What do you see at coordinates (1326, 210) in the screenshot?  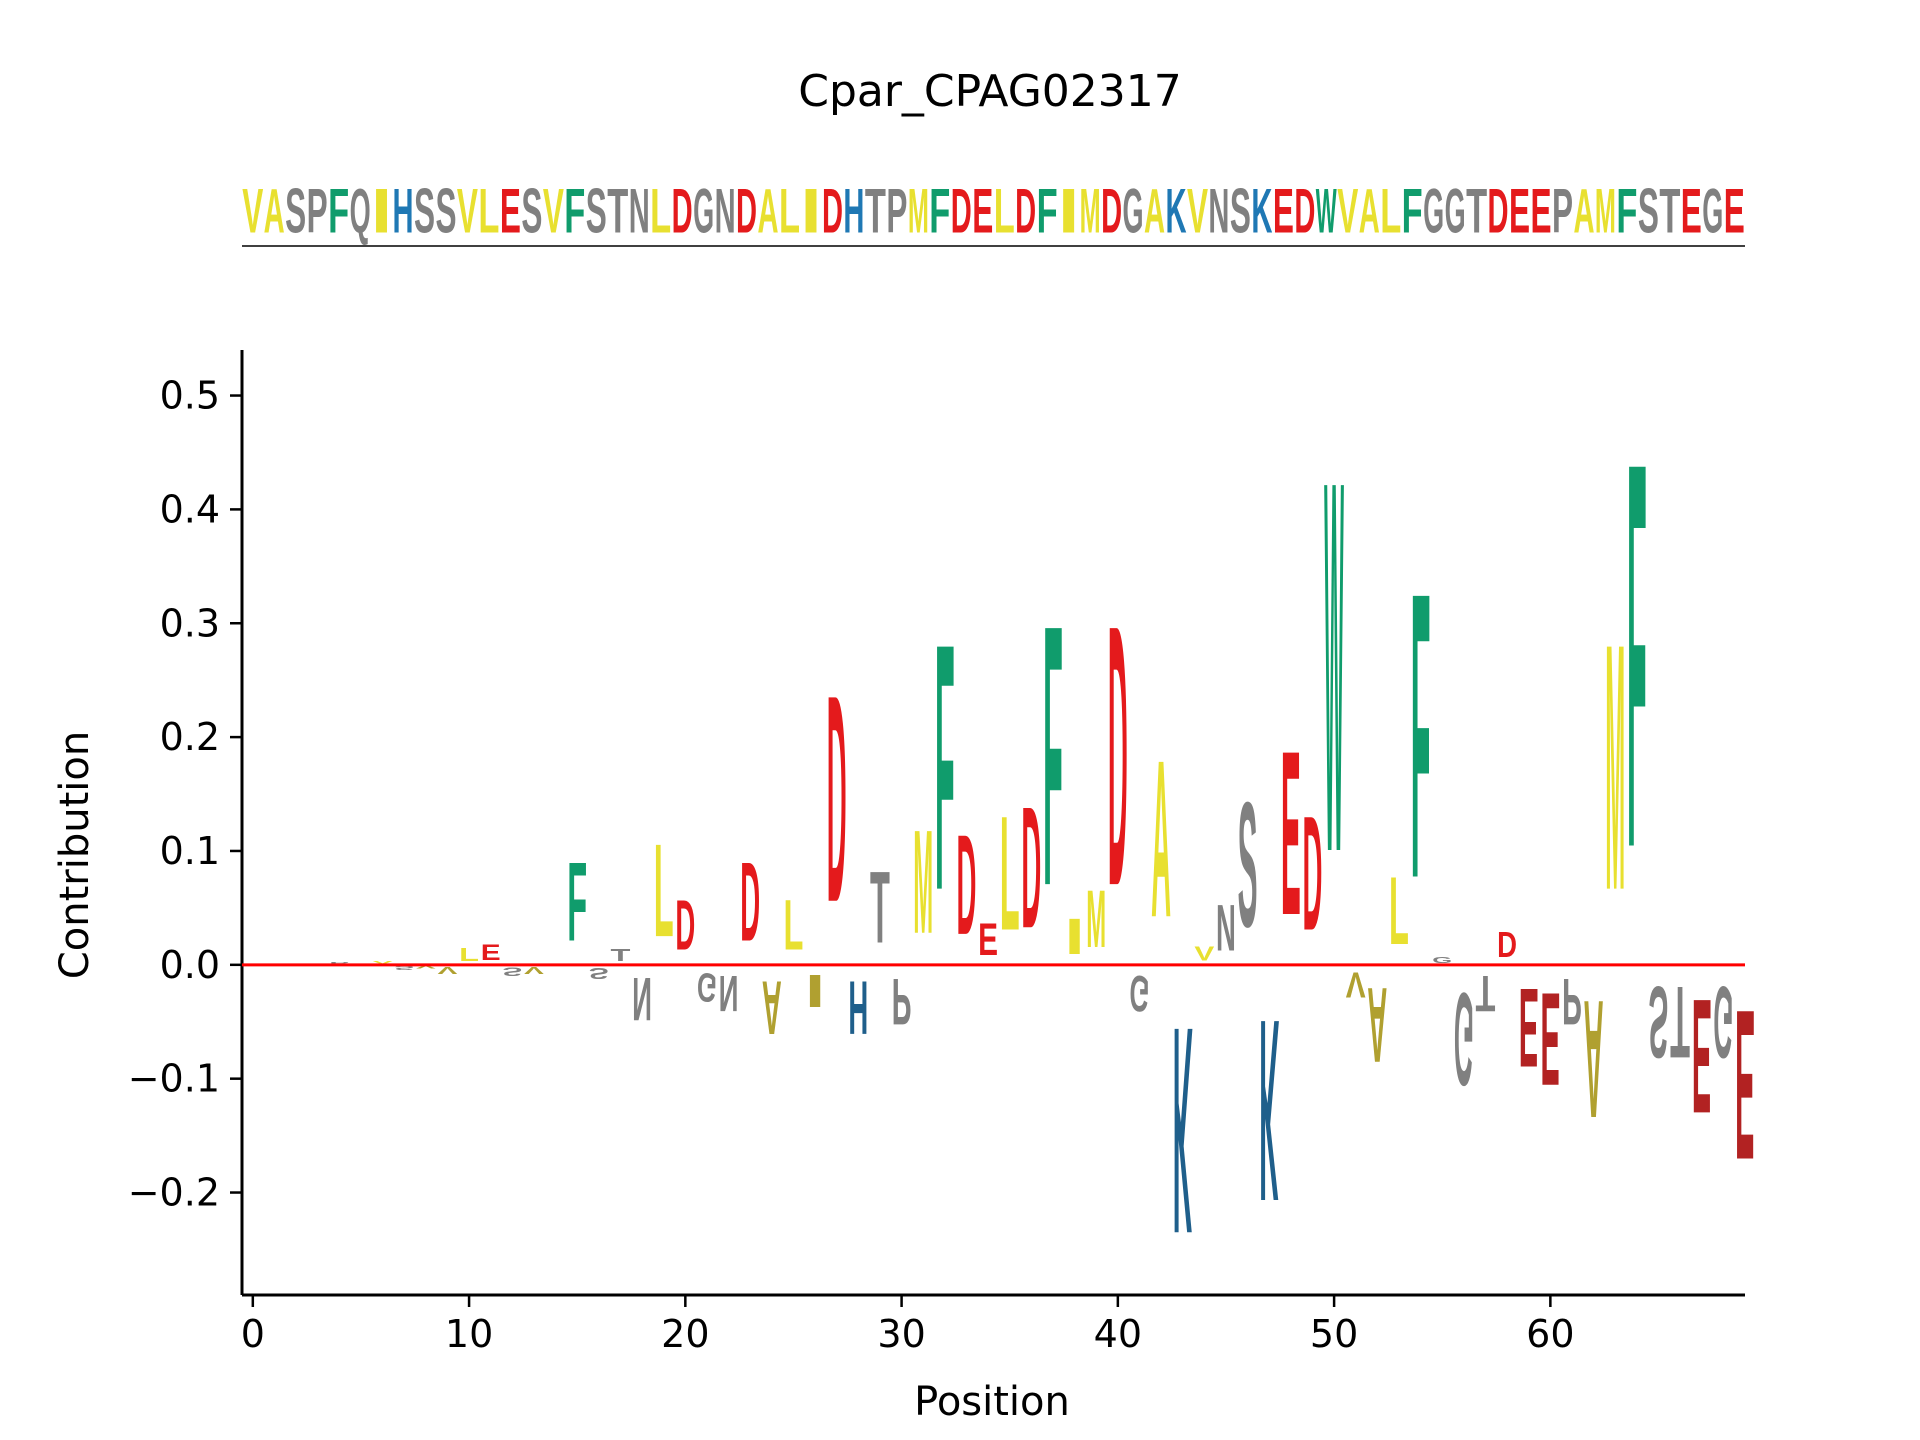 I see `sequence-letter: W` at bounding box center [1326, 210].